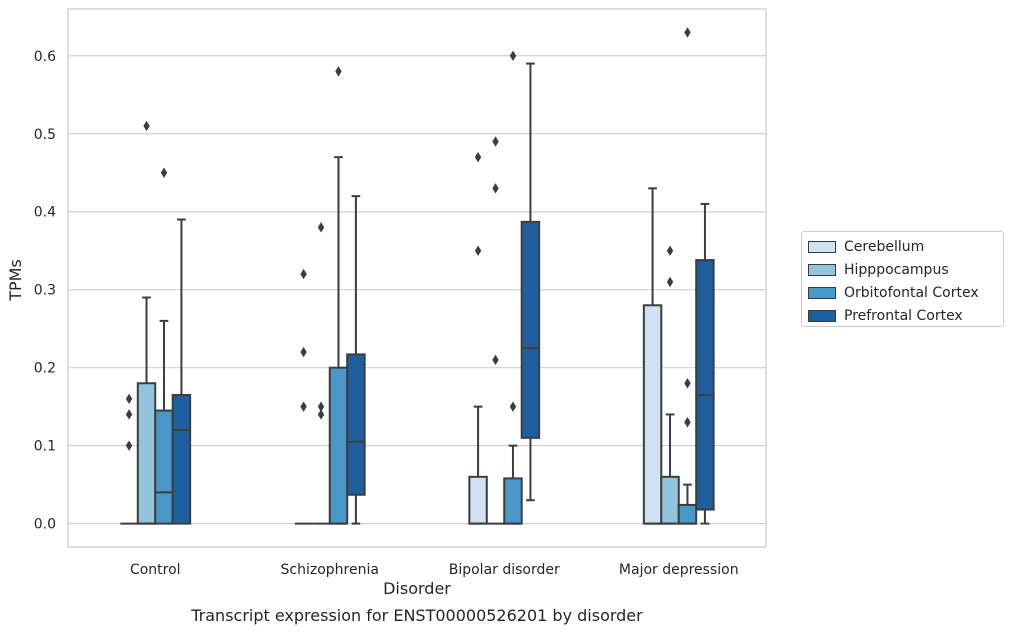 The height and width of the screenshot is (634, 1014). I want to click on box-hipppocampus-bipolar-disorder, so click(495, 330).